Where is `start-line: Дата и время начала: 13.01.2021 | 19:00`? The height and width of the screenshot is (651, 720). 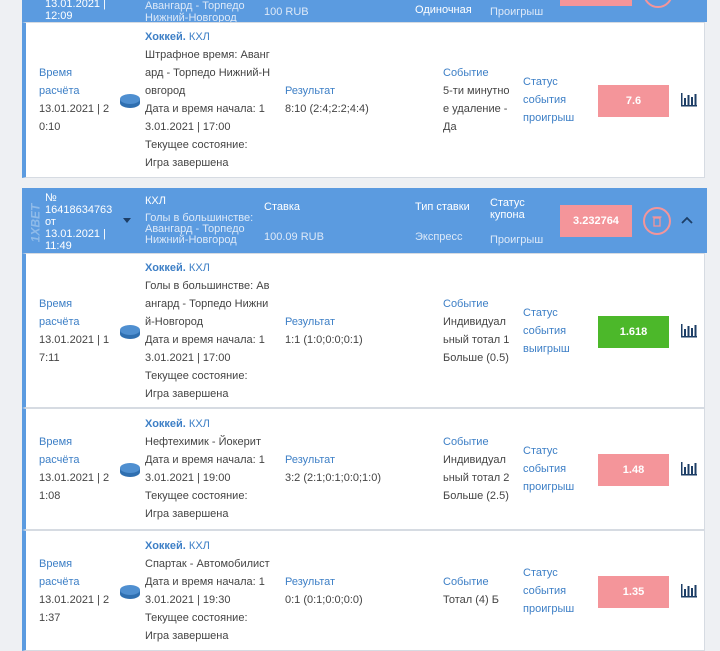 start-line: Дата и время начала: 13.01.2021 | 19:00 is located at coordinates (209, 469).